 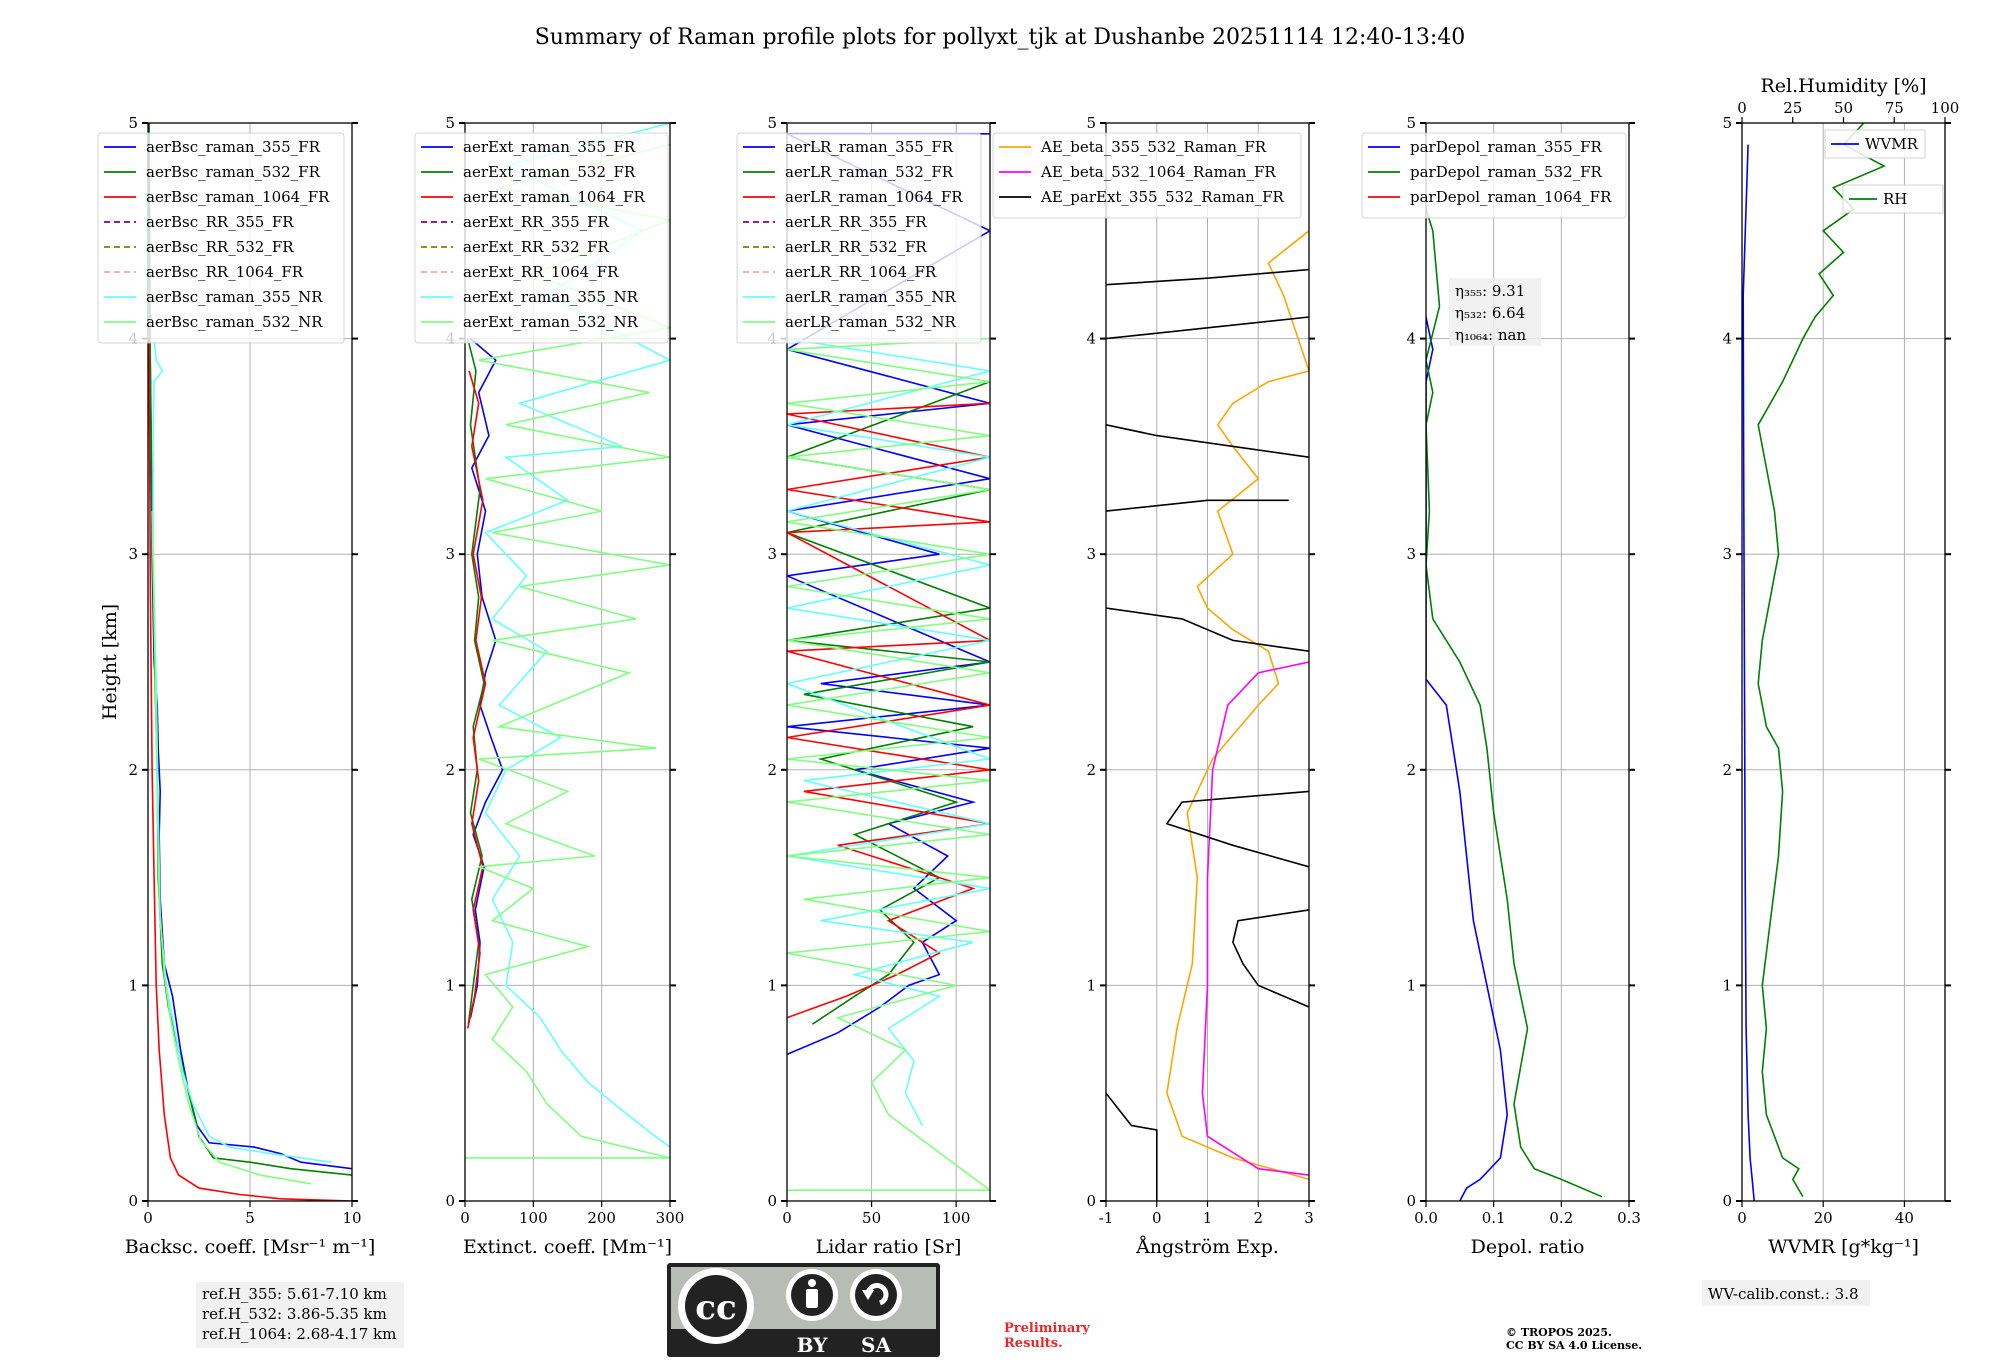 What do you see at coordinates (1748, 672) in the screenshot?
I see `series-WVMR` at bounding box center [1748, 672].